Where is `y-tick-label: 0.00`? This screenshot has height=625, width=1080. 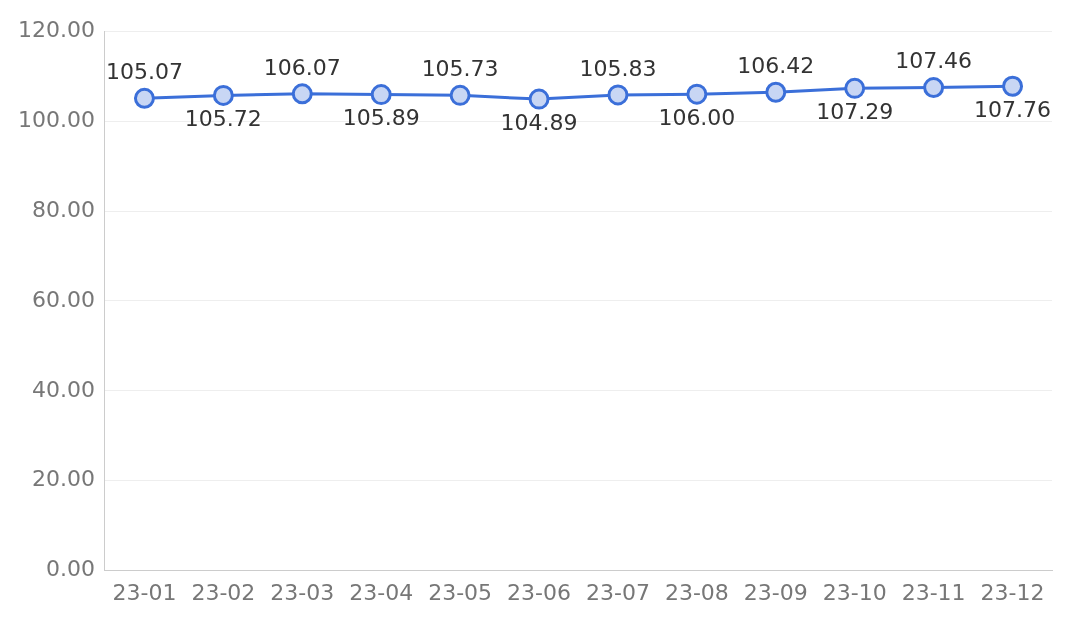 y-tick-label: 0.00 is located at coordinates (70, 569).